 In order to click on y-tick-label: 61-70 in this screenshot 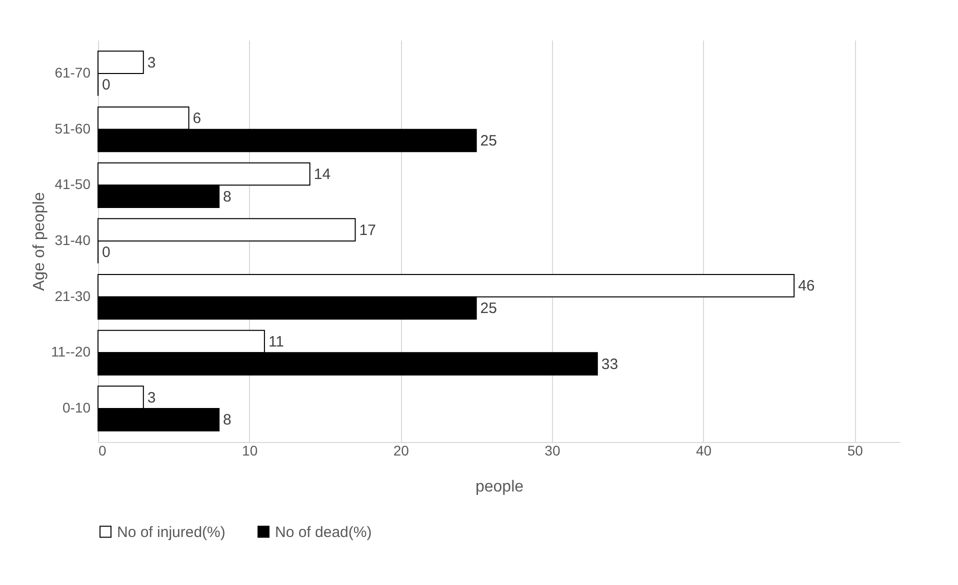, I will do `click(72, 72)`.